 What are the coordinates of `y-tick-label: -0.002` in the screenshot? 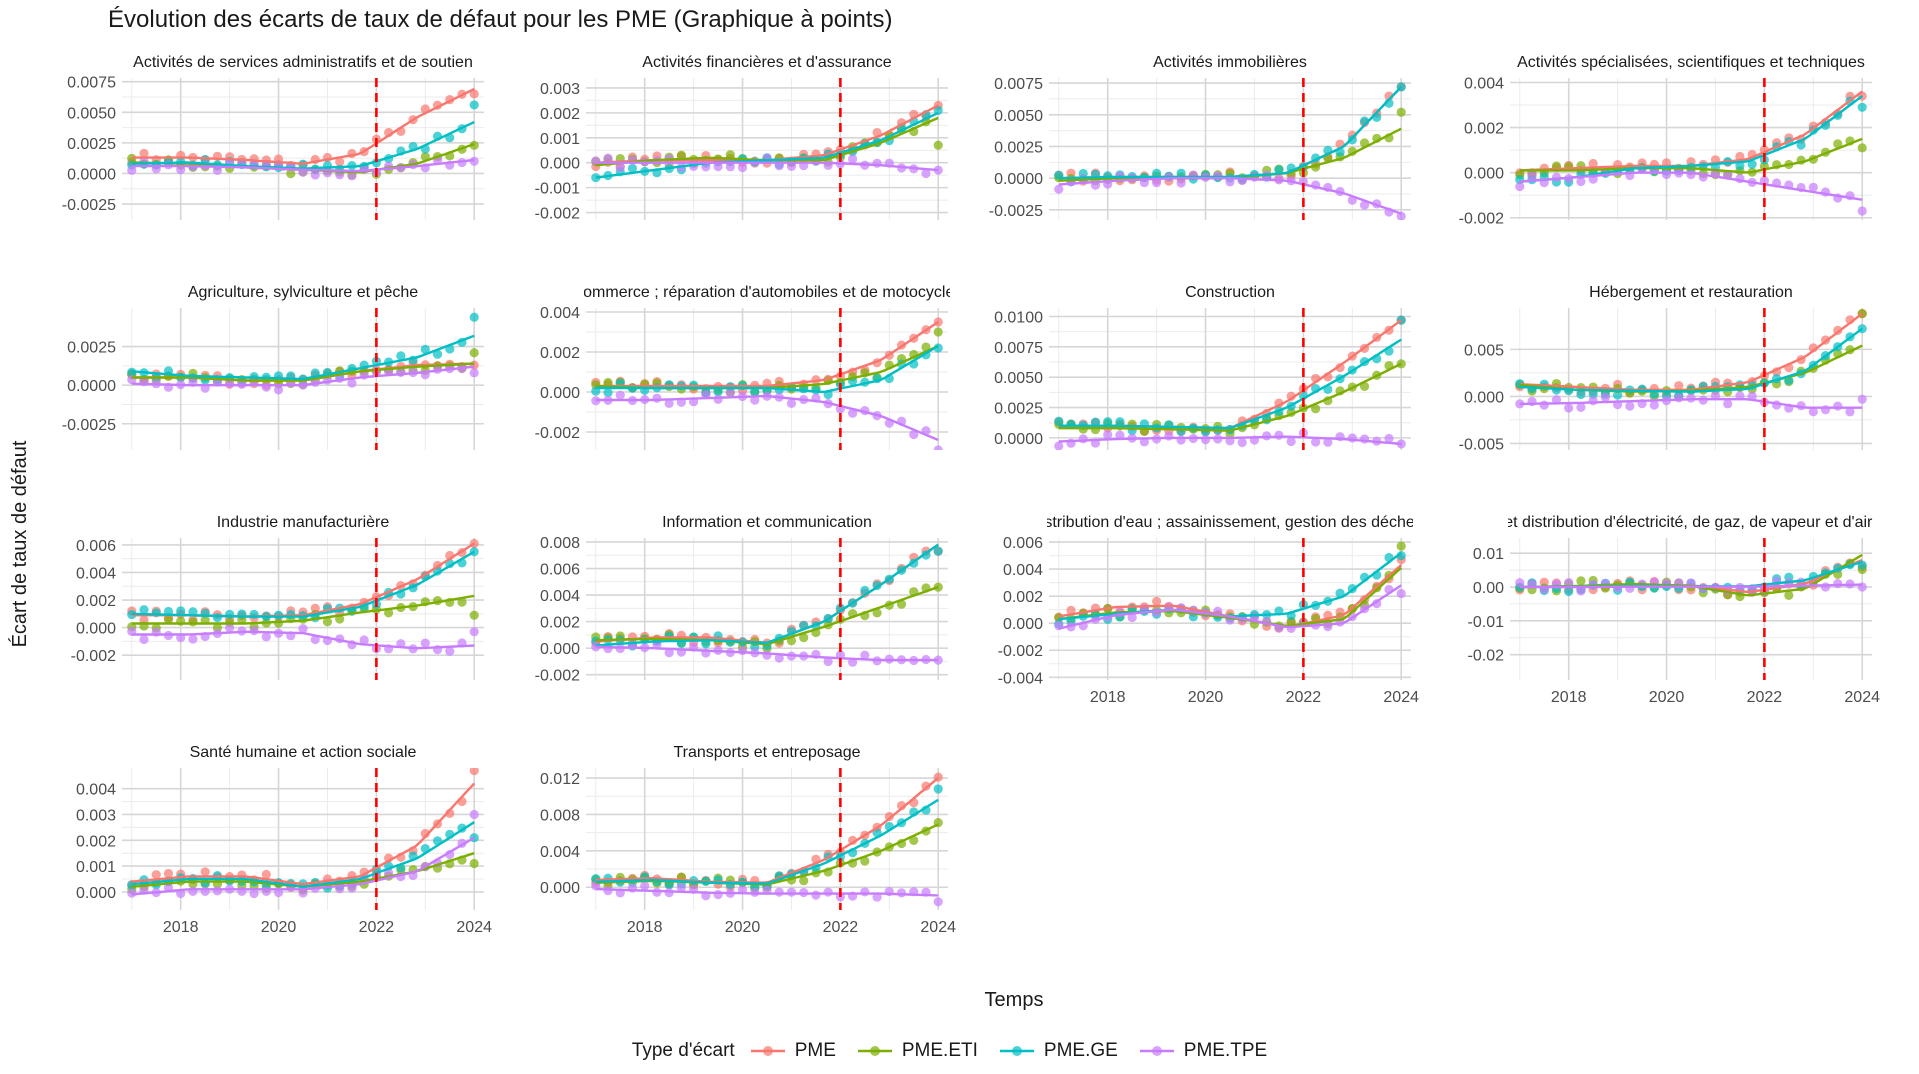 It's located at (557, 676).